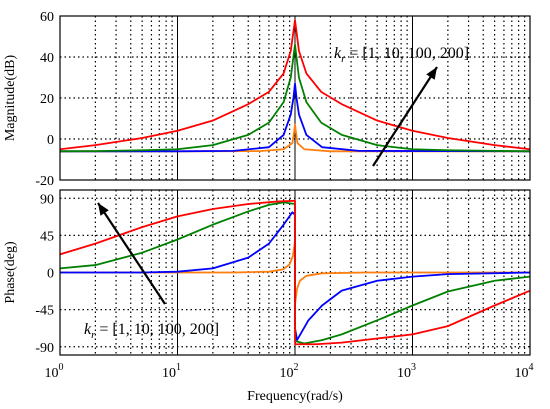  Describe the element at coordinates (47, 236) in the screenshot. I see `y-tick-label: 45` at that location.